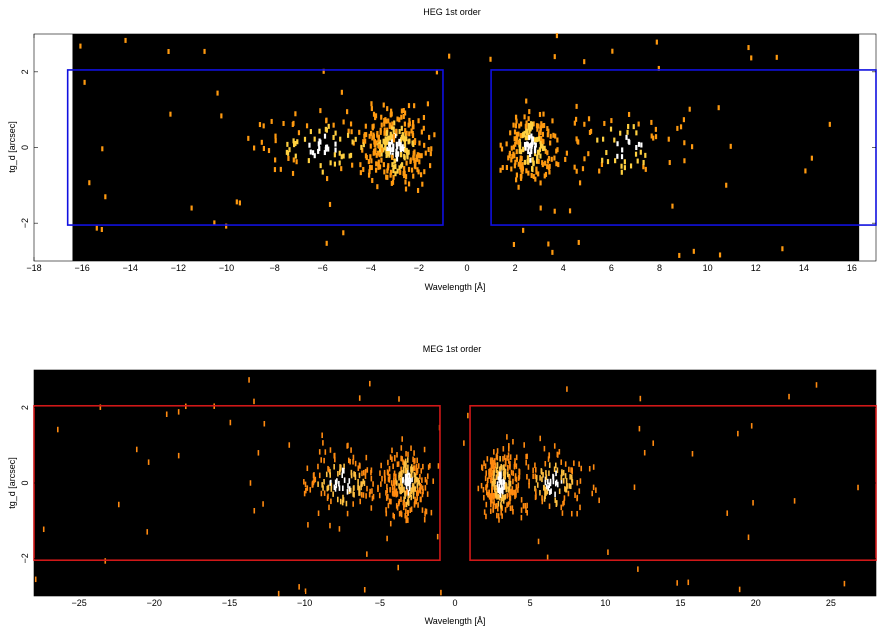 This screenshot has height=636, width=886. I want to click on x-tick-label: 0, so click(467, 268).